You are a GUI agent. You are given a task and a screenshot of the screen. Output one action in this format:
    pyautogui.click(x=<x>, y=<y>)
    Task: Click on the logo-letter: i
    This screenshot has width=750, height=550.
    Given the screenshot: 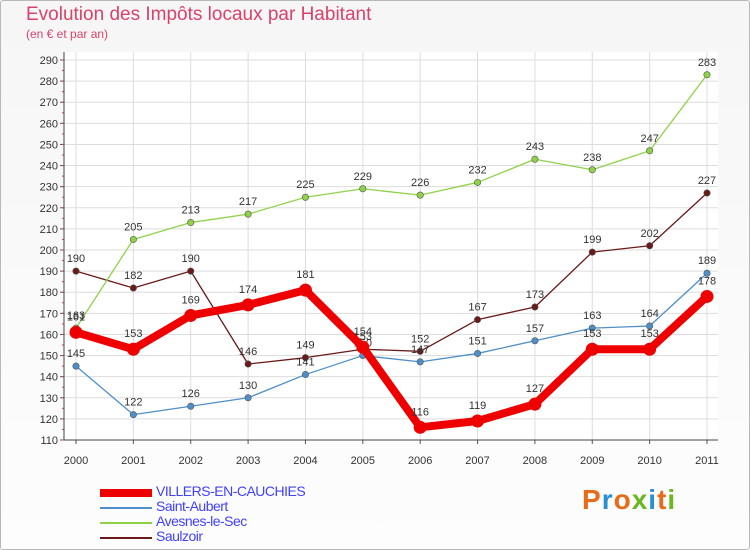 What is the action you would take?
    pyautogui.click(x=653, y=499)
    